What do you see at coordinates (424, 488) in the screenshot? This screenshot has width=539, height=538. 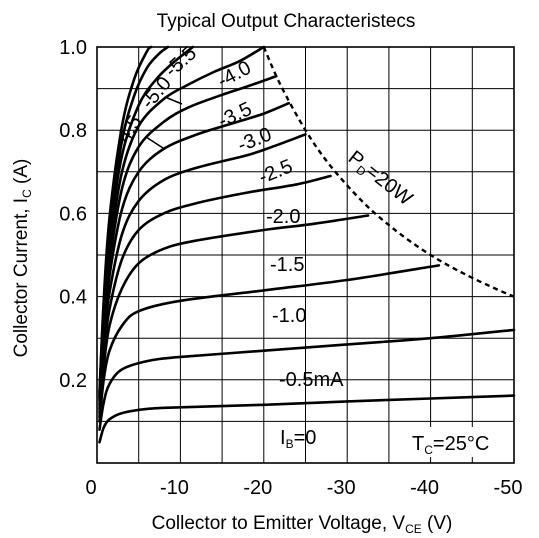 I see `x-tick-label: -40` at bounding box center [424, 488].